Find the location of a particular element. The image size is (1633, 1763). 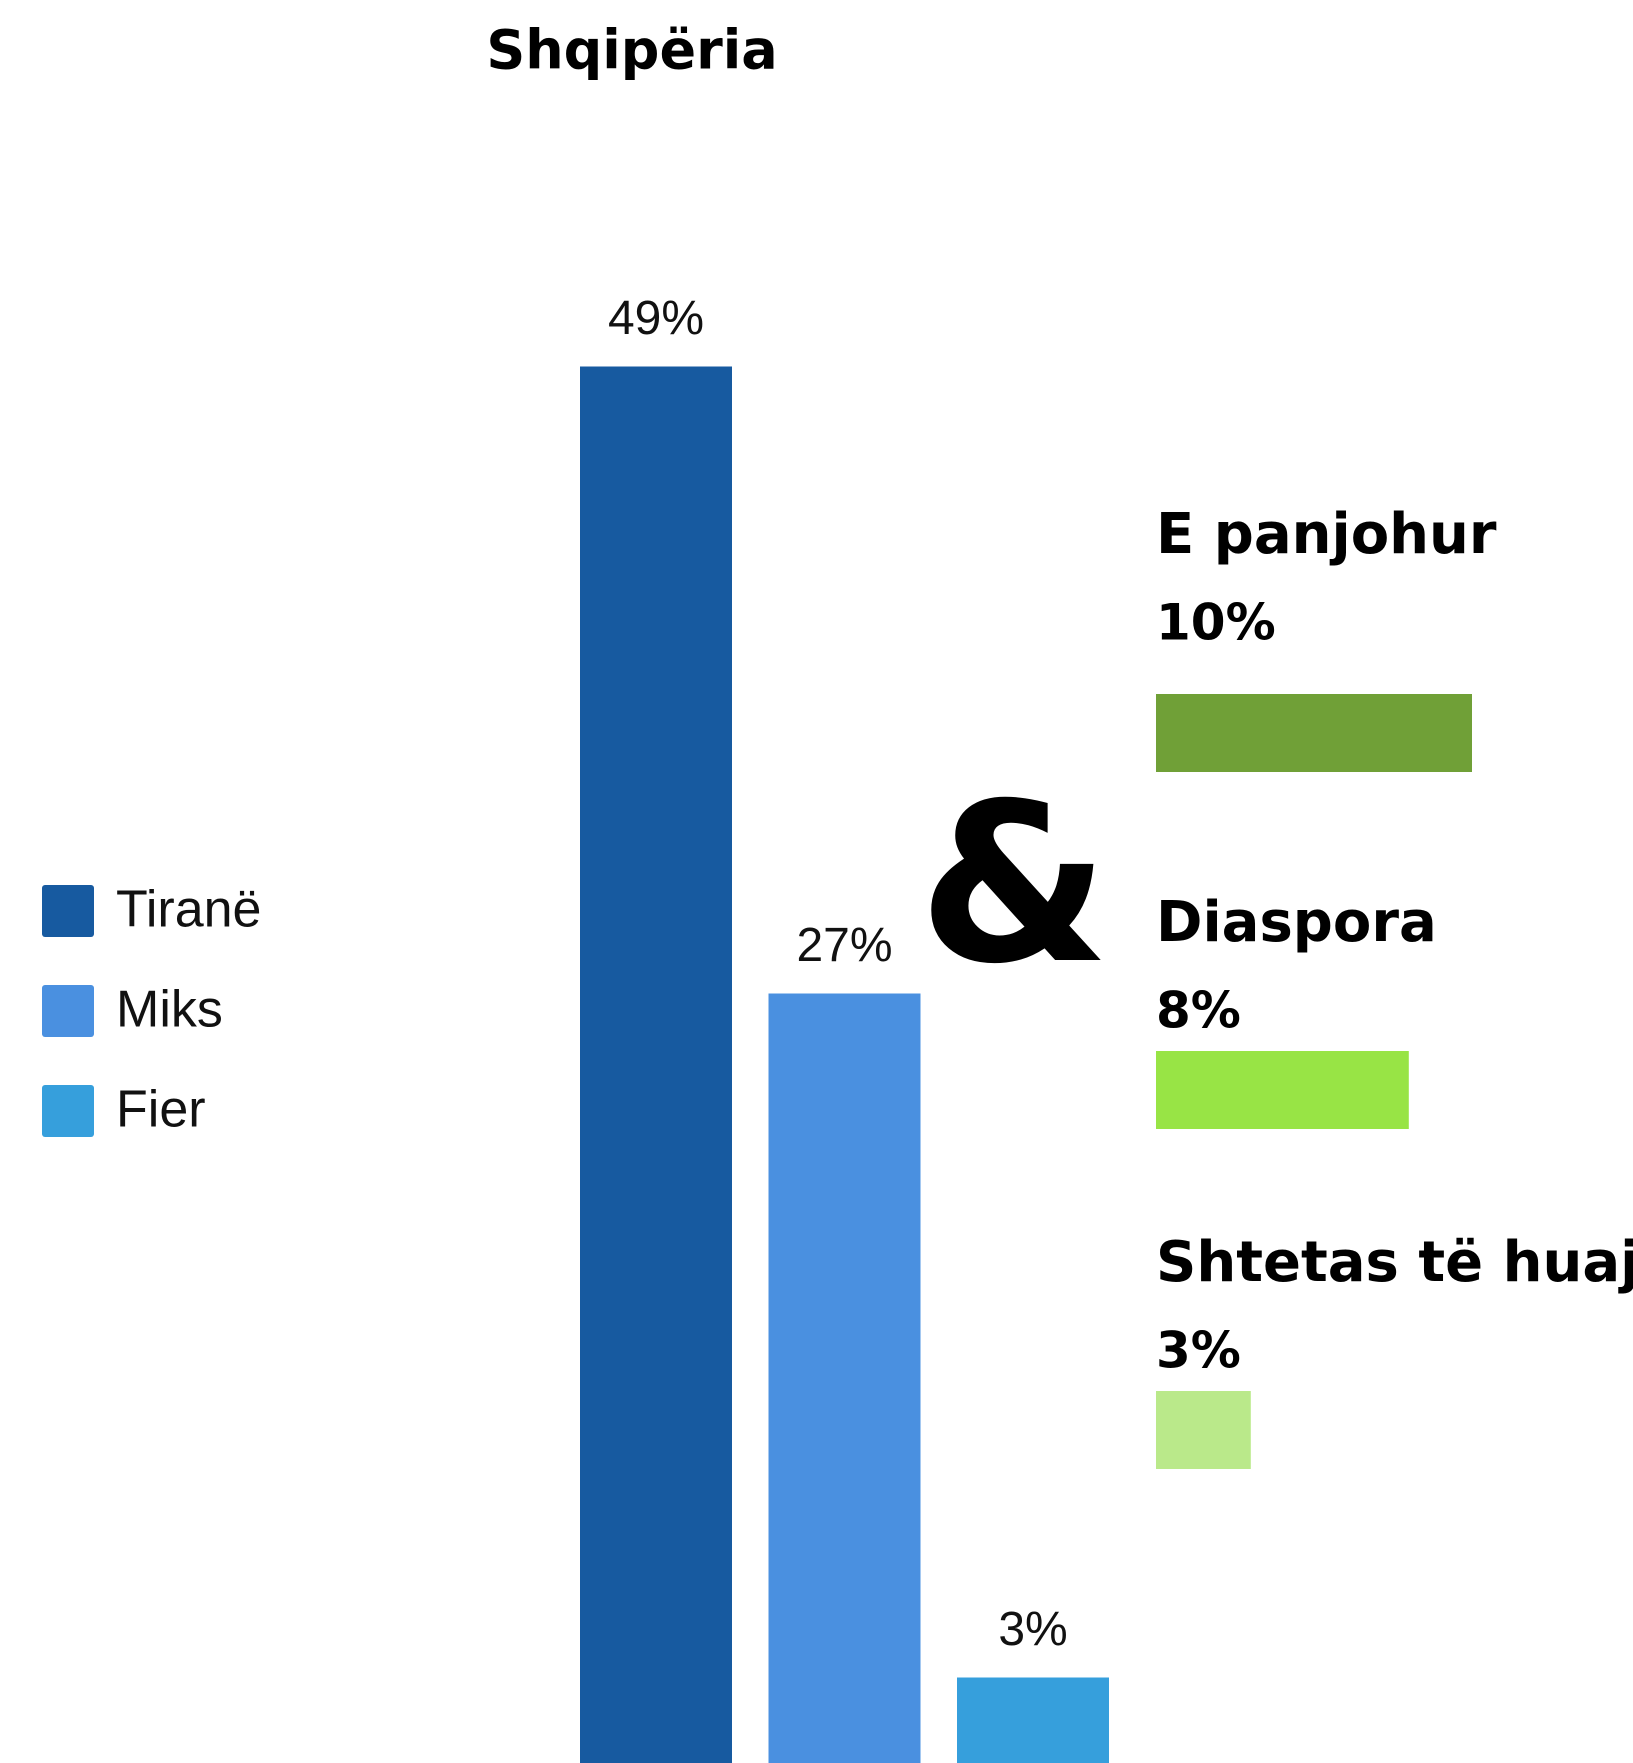

legend-label: Tiranë is located at coordinates (188, 910).